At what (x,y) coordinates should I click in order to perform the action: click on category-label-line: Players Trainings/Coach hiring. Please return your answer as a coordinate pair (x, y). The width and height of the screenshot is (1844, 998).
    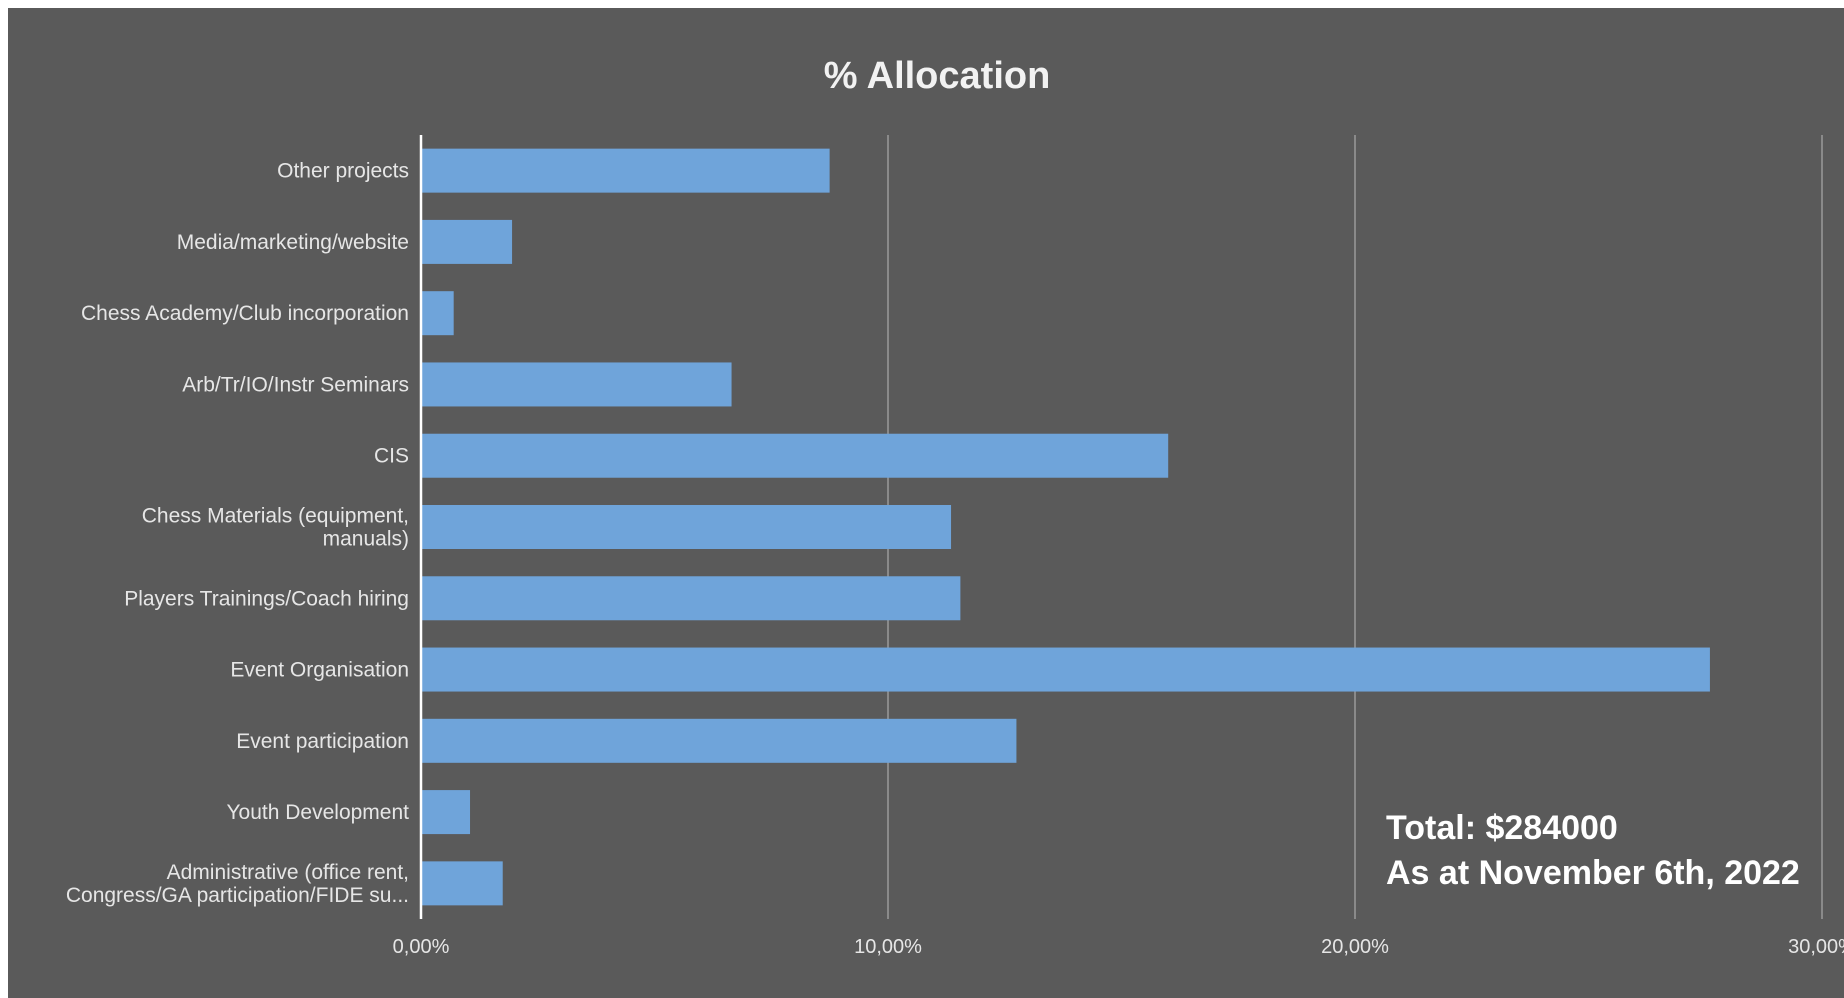
    Looking at the image, I should click on (266, 598).